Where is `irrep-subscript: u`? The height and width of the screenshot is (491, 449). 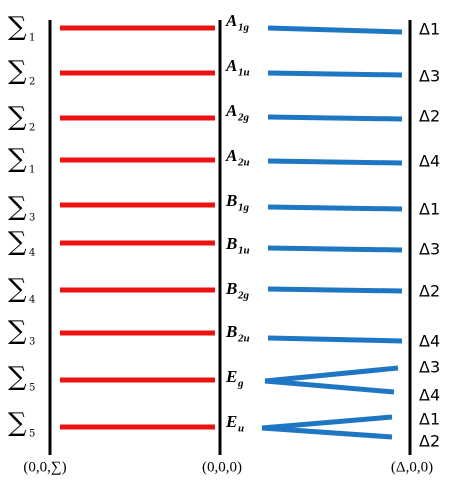 irrep-subscript: u is located at coordinates (241, 429).